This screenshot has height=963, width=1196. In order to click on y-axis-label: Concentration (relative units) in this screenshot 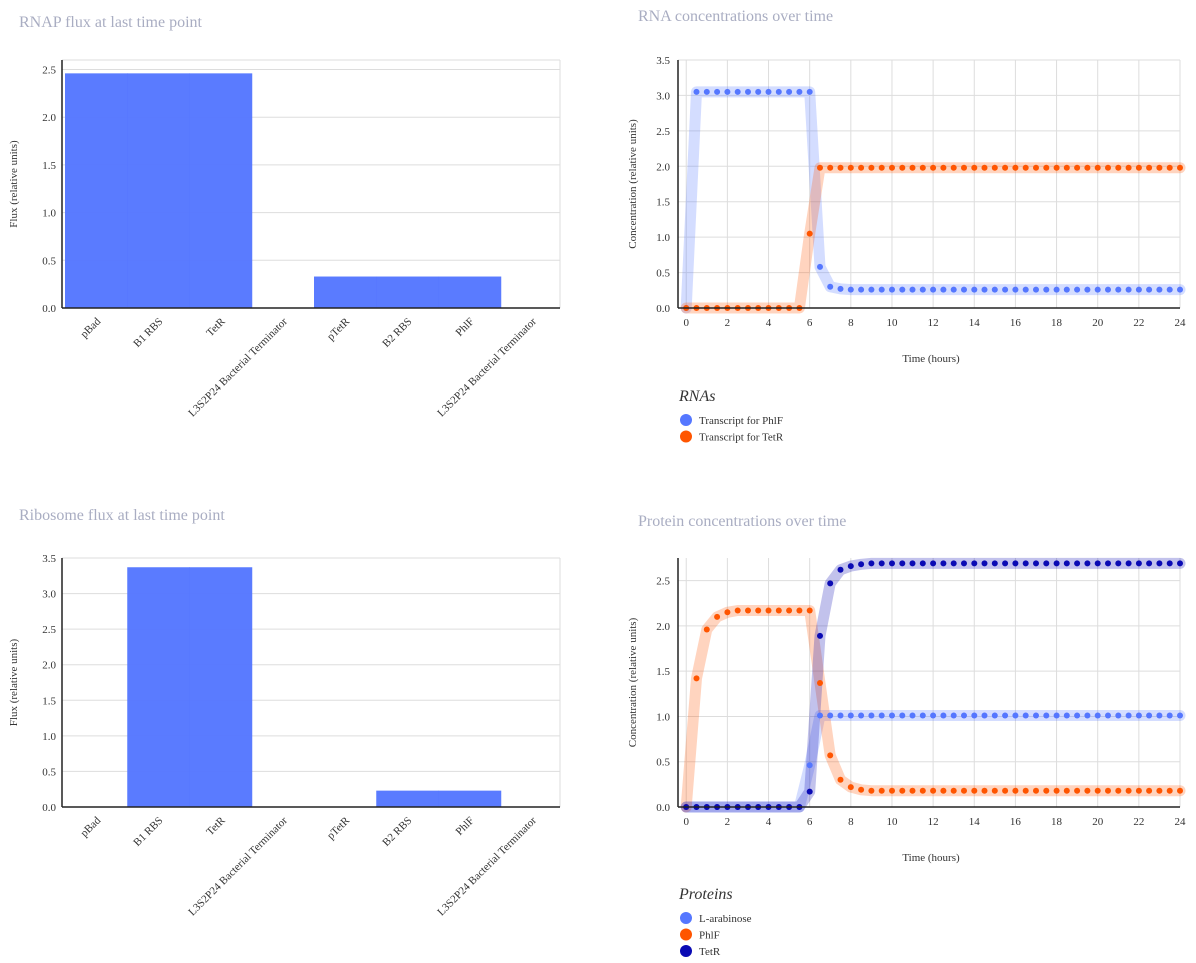, I will do `click(633, 682)`.